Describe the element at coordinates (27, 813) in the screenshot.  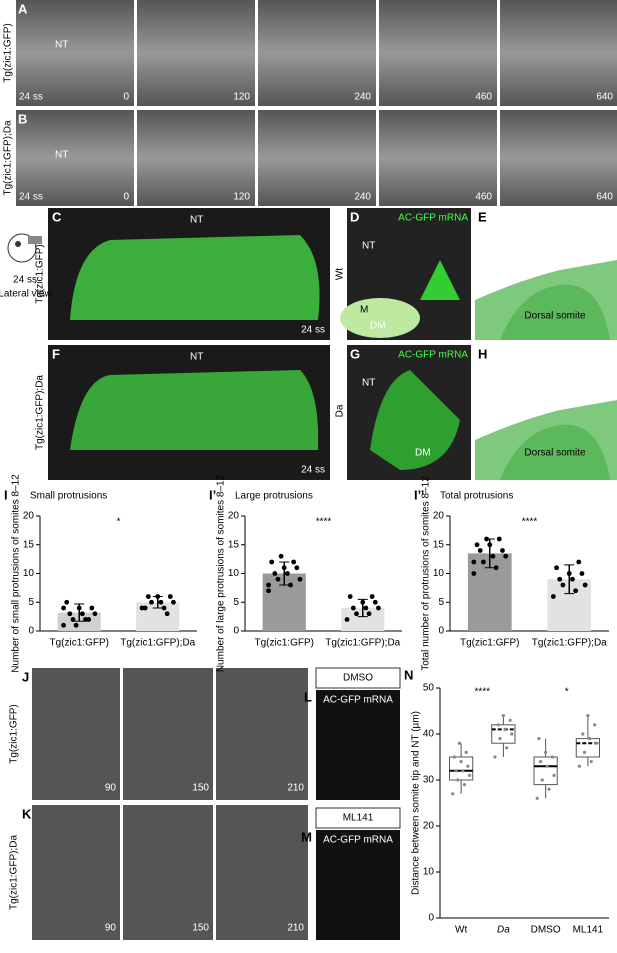
I see `panel-label: K` at that location.